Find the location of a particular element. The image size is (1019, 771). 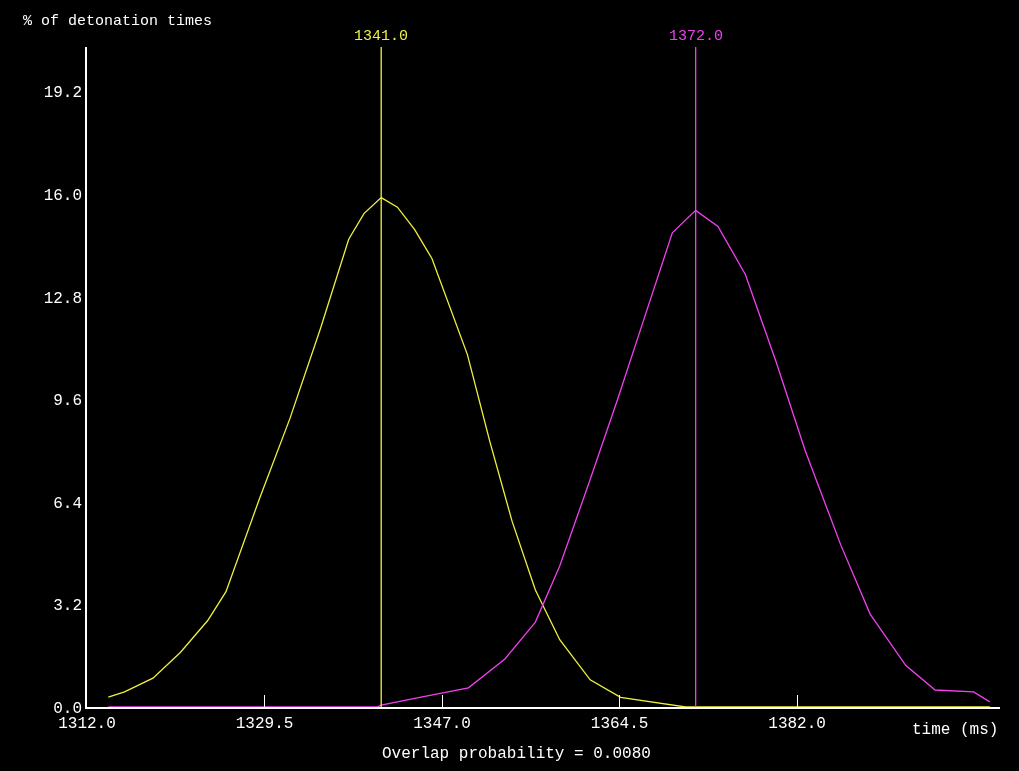

y-axis-title: % of detonation times is located at coordinates (118, 21).